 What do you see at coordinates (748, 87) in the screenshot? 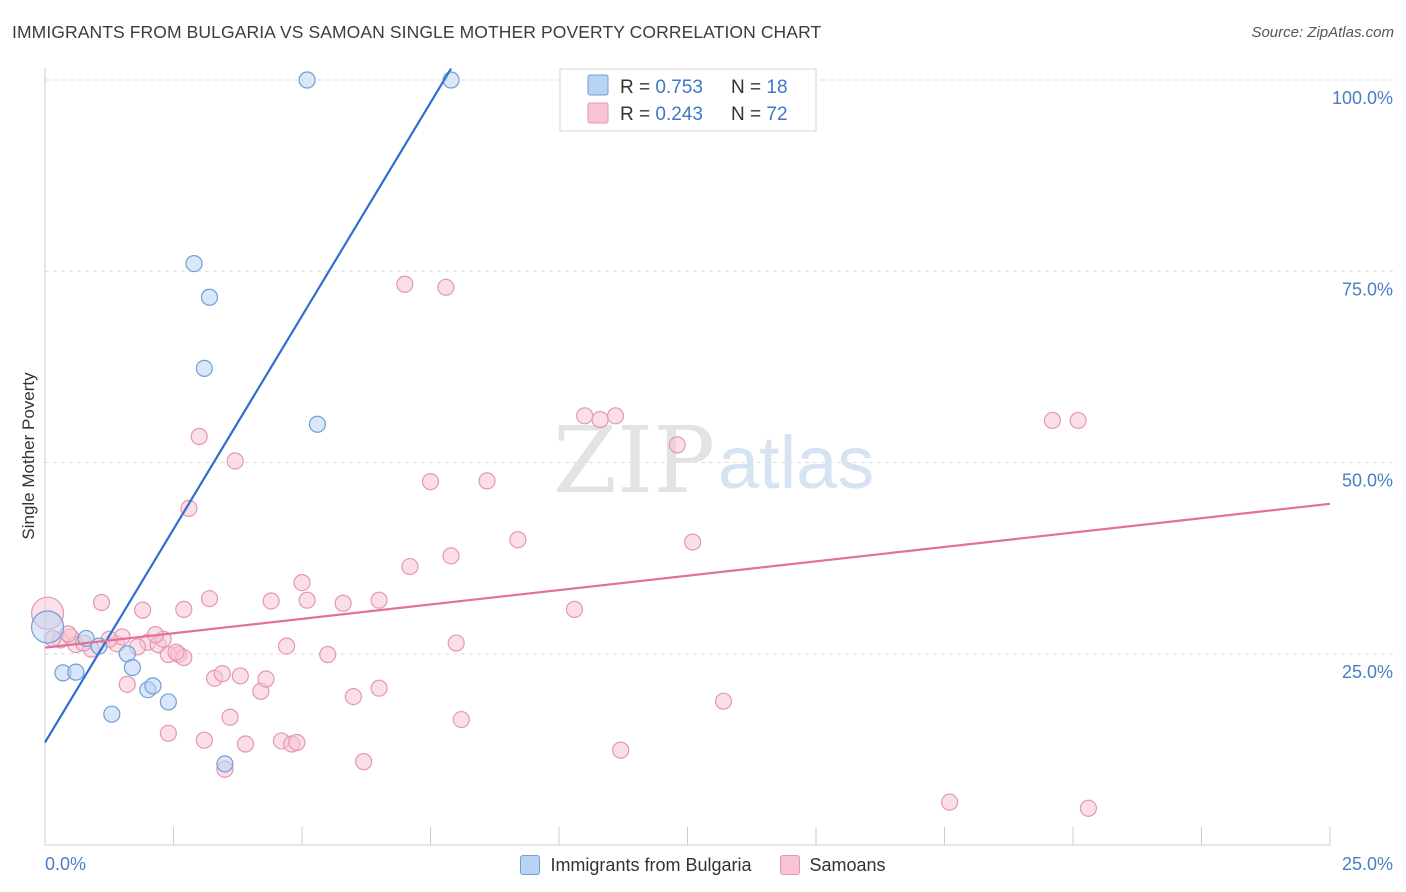
I see `legend-n-label-1: N =` at bounding box center [748, 87].